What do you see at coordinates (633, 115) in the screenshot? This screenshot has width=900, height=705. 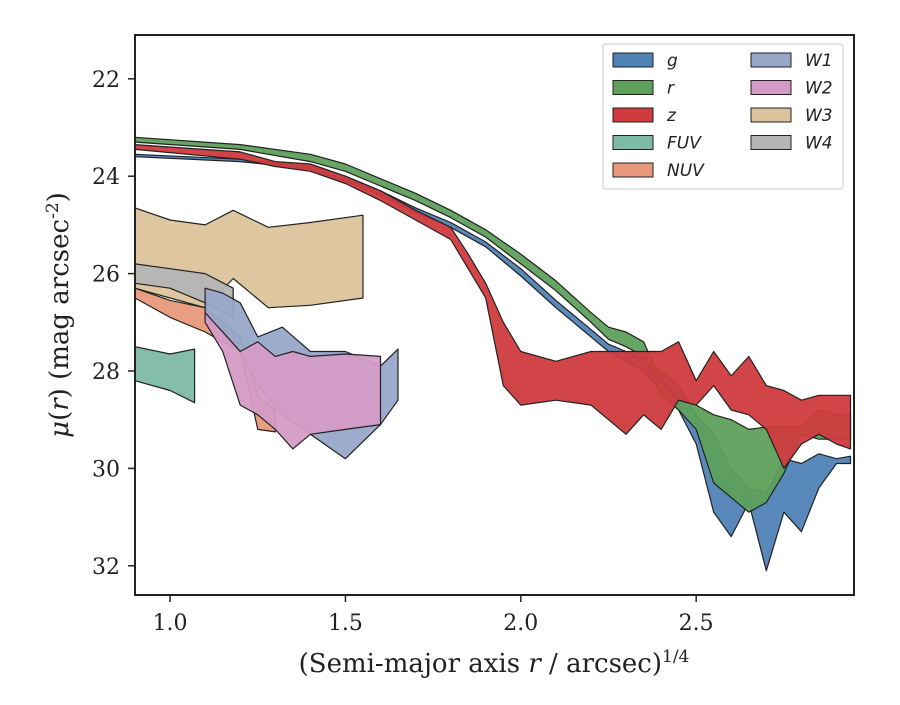 I see `legend-swatch-z` at bounding box center [633, 115].